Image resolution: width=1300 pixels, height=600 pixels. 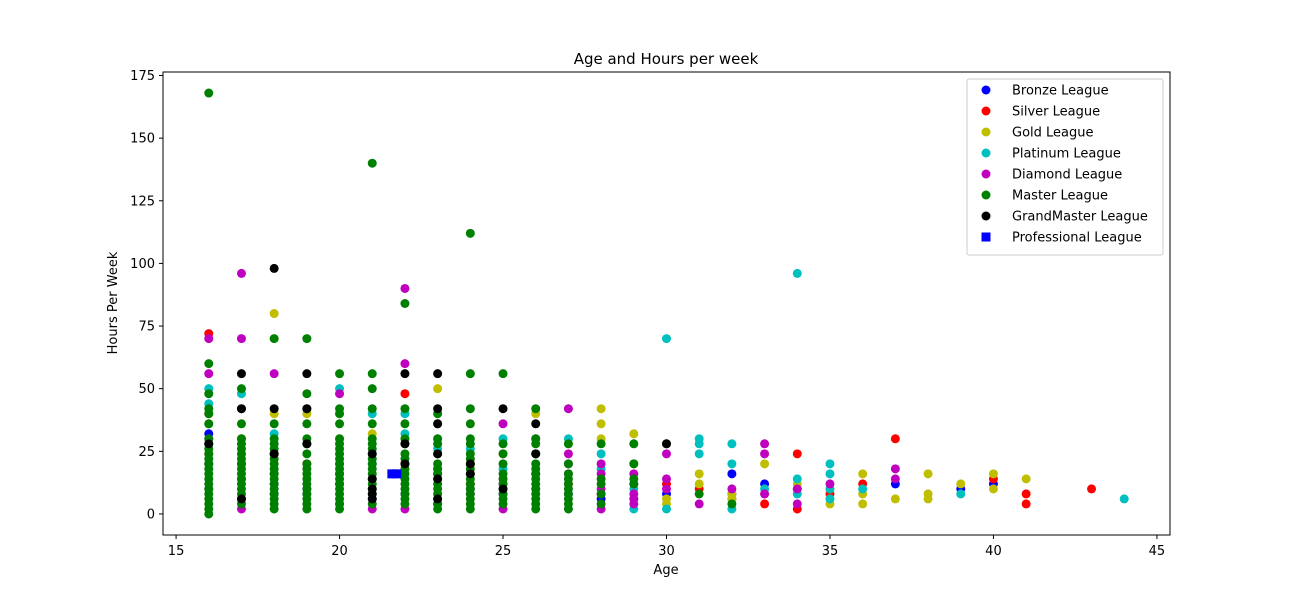 I want to click on y-tick-label: 50, so click(x=146, y=389).